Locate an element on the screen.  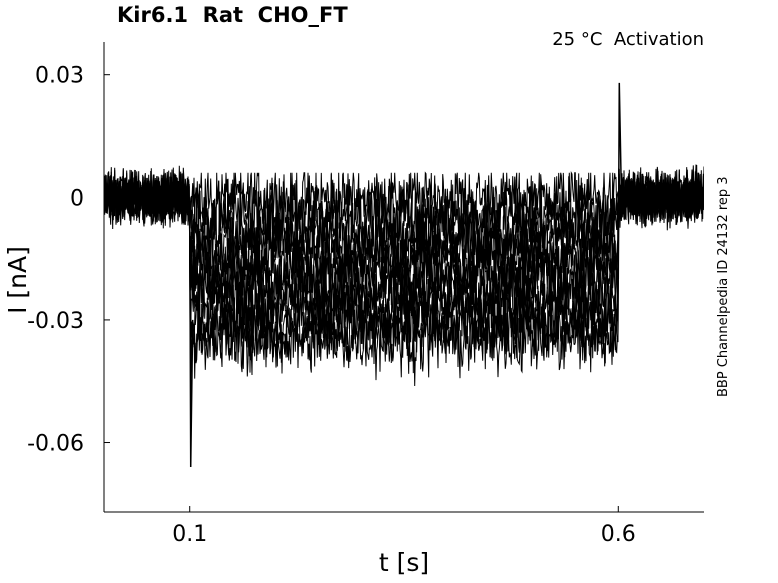
y-tick-label: 0 is located at coordinates (77, 198).